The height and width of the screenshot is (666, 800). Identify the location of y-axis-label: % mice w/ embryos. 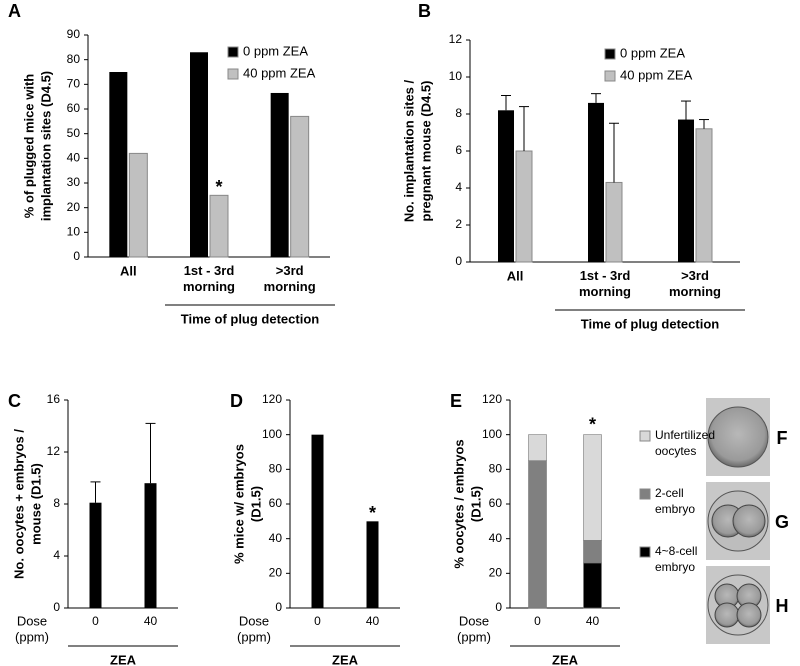
(238, 504).